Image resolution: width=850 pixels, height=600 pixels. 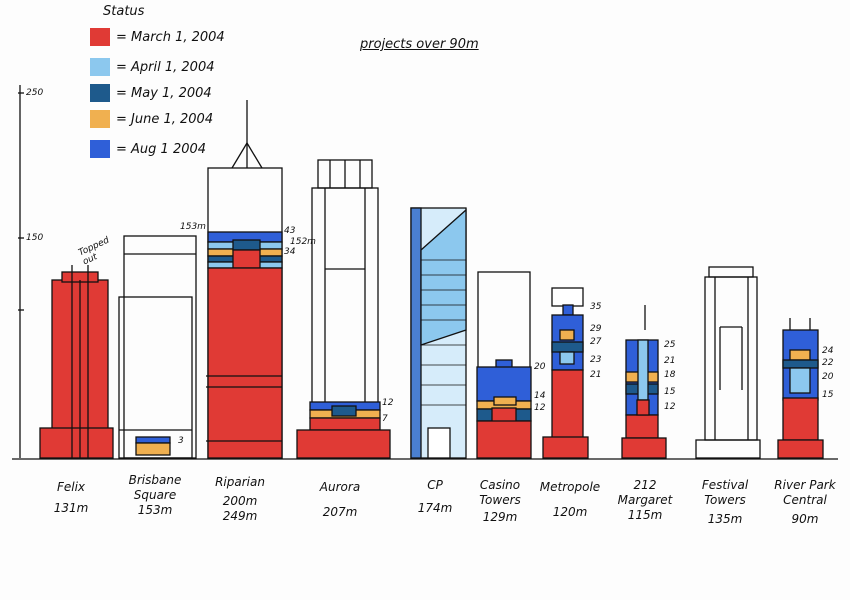 I want to click on building-height: 207m, so click(x=340, y=512).